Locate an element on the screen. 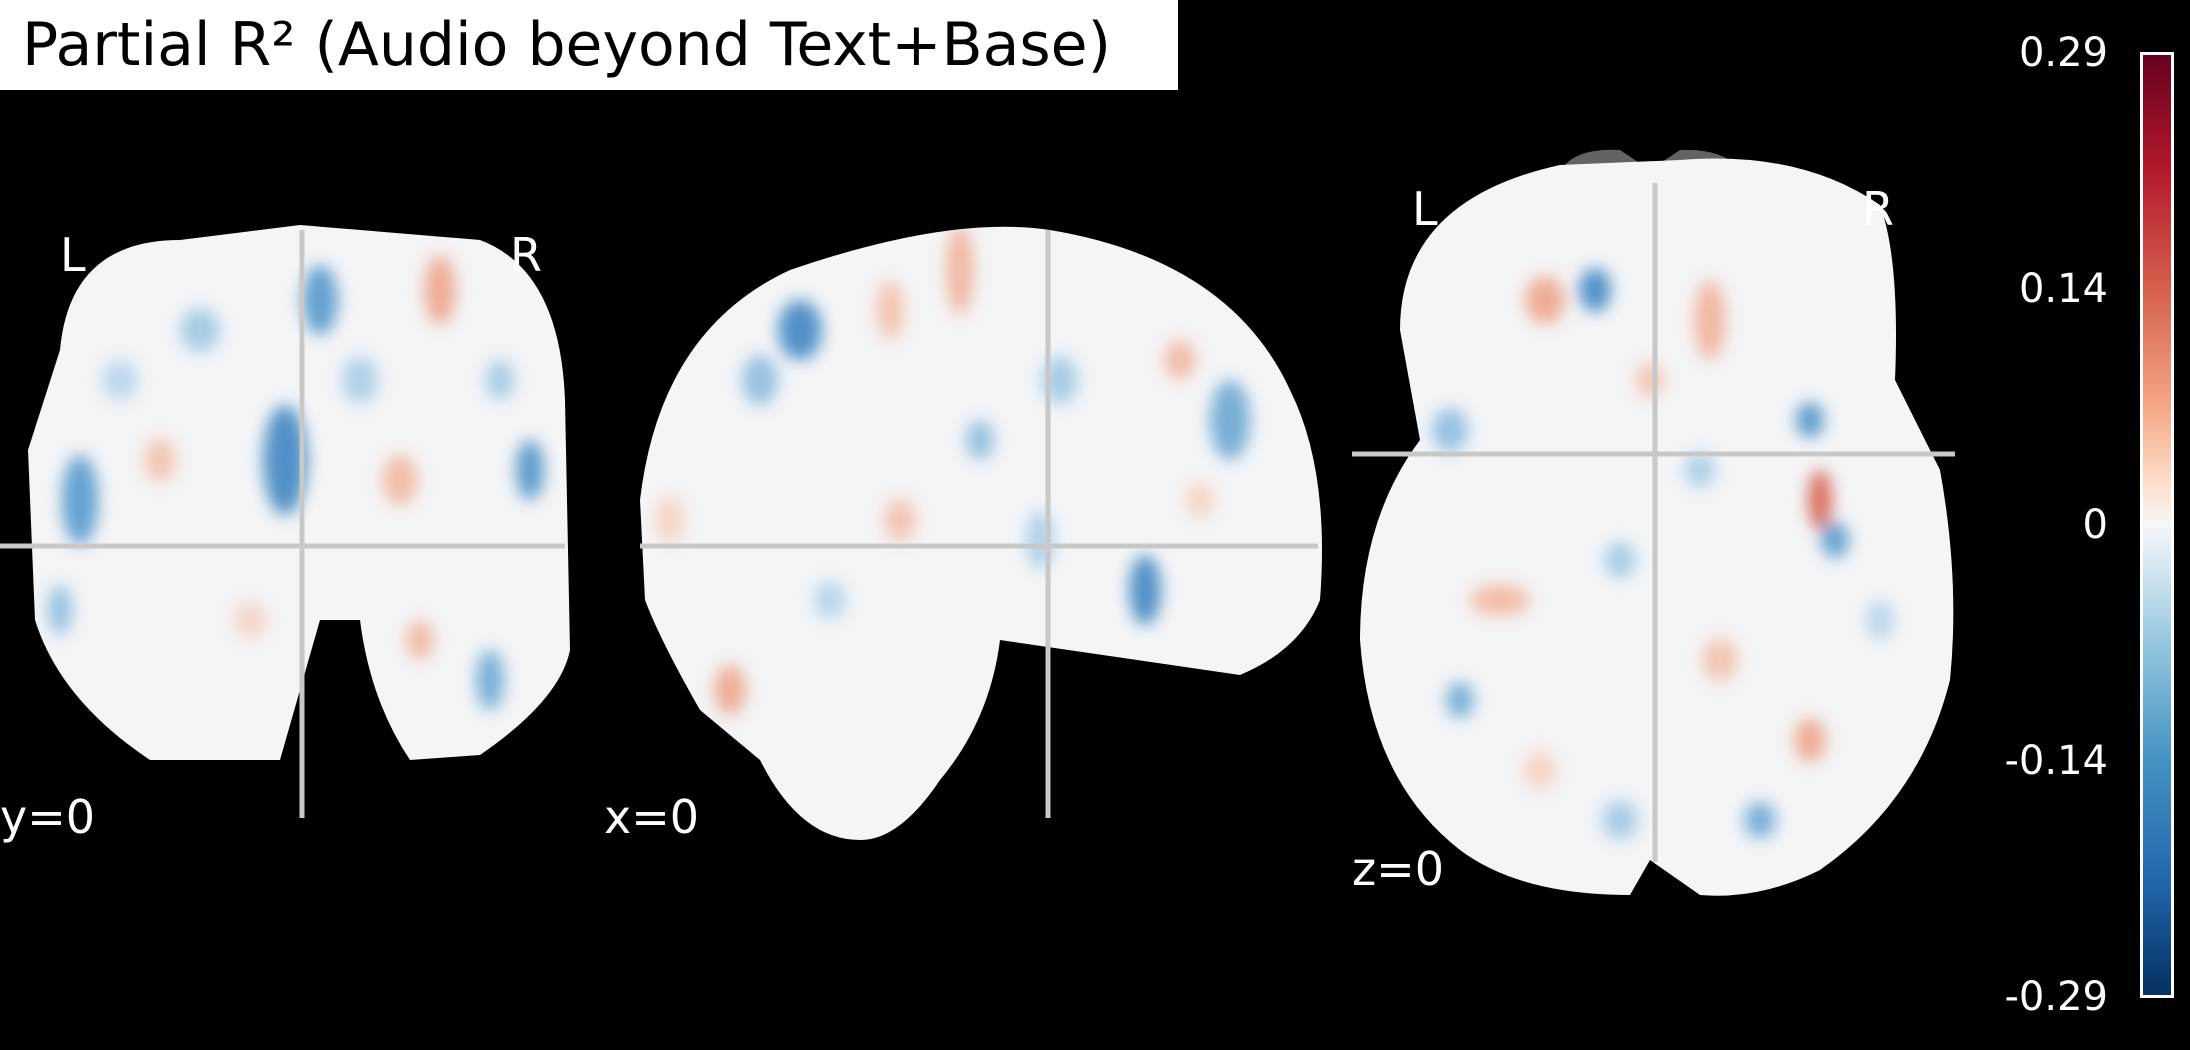  coronal-left-label: L is located at coordinates (73, 255).